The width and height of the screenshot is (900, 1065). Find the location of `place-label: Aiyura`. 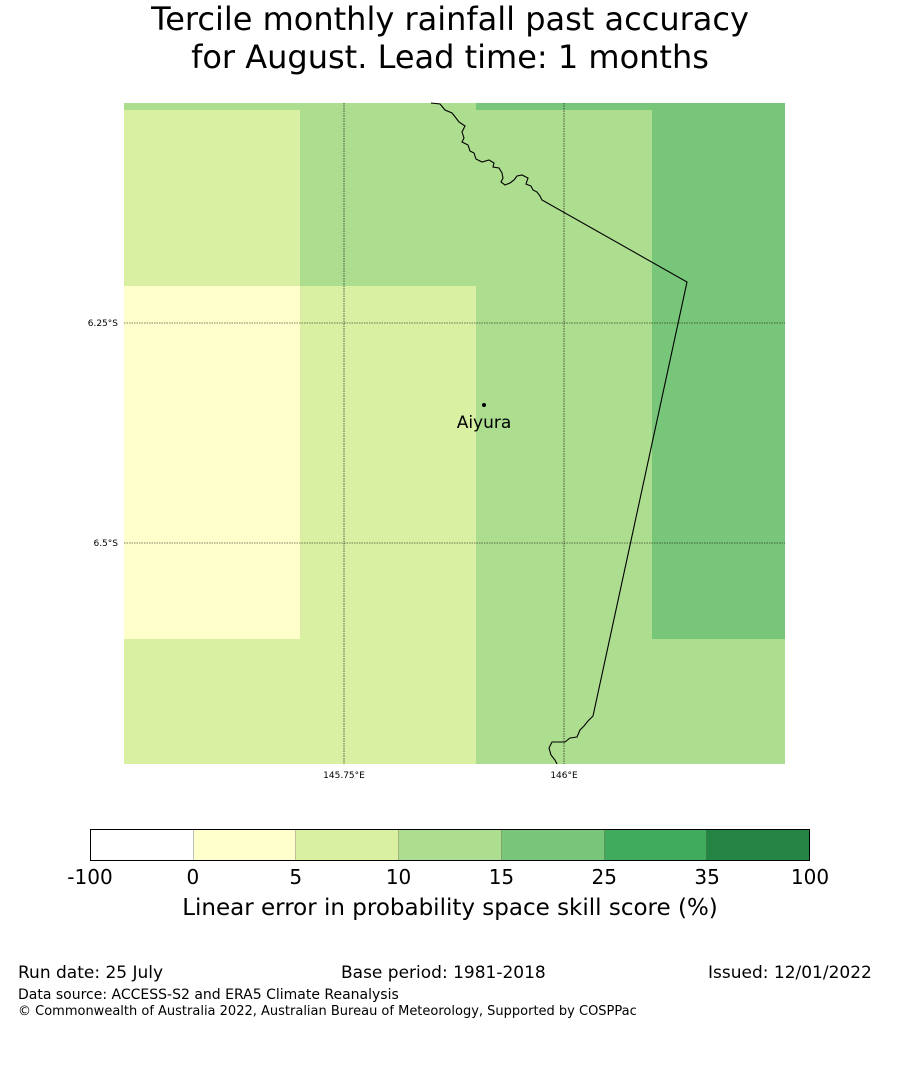

place-label: Aiyura is located at coordinates (484, 423).